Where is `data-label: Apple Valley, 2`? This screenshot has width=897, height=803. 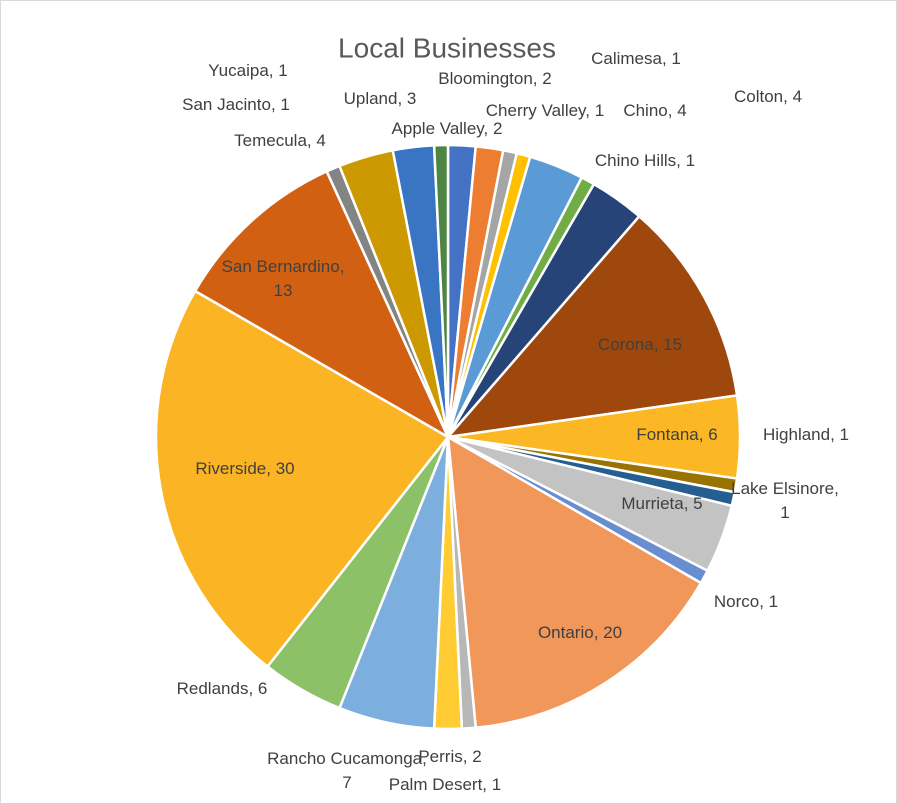
data-label: Apple Valley, 2 is located at coordinates (447, 128).